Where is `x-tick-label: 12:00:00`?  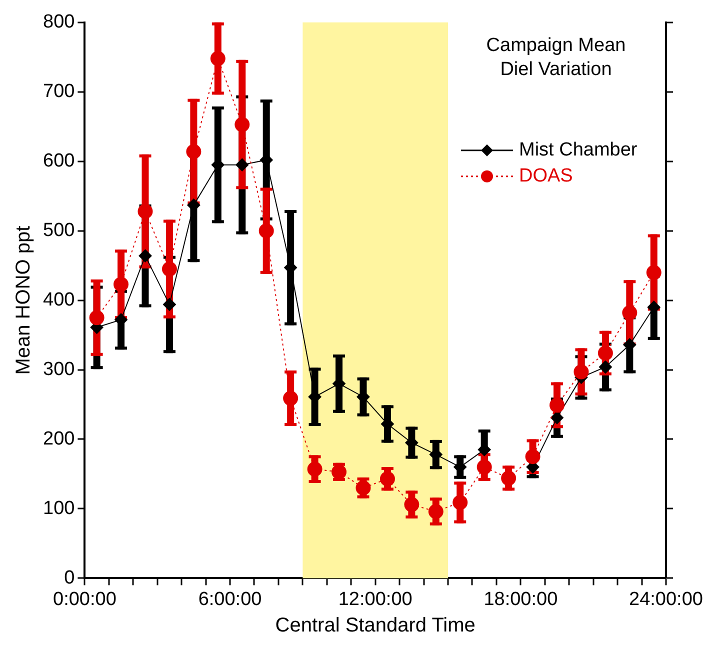 x-tick-label: 12:00:00 is located at coordinates (375, 599).